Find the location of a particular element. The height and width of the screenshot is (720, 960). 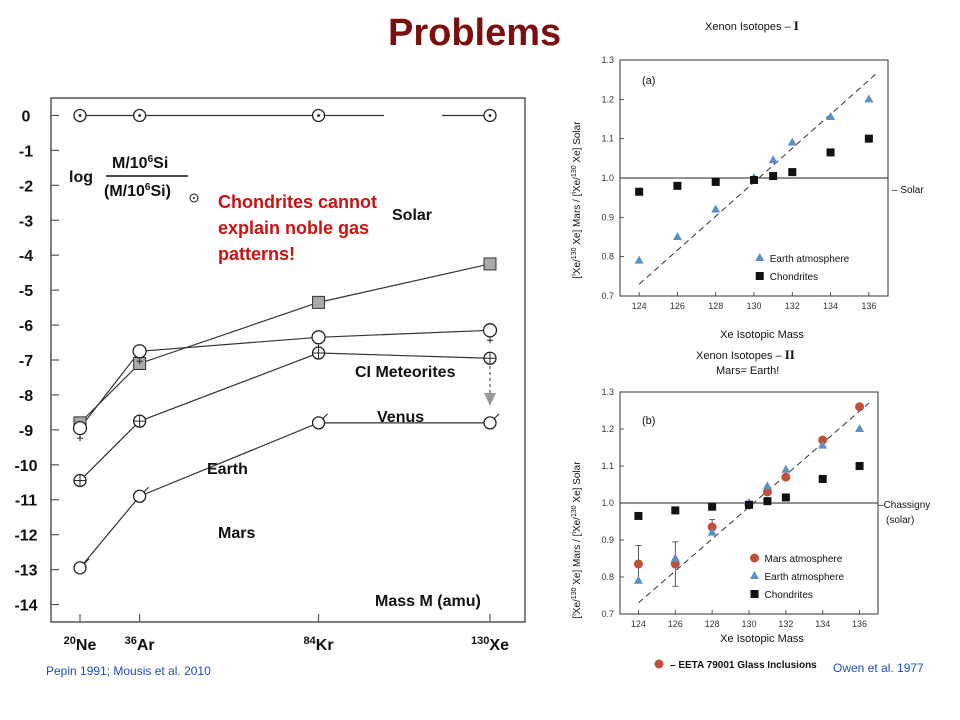

series-label-venus: Venus is located at coordinates (400, 417).